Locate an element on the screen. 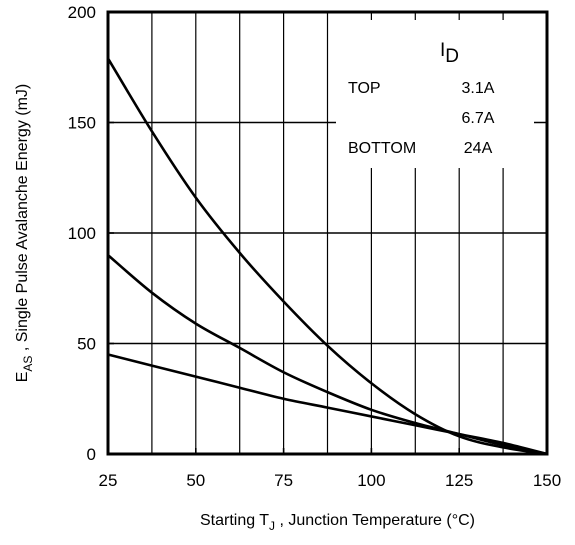 This screenshot has height=545, width=575. legend-box is located at coordinates (435, 94).